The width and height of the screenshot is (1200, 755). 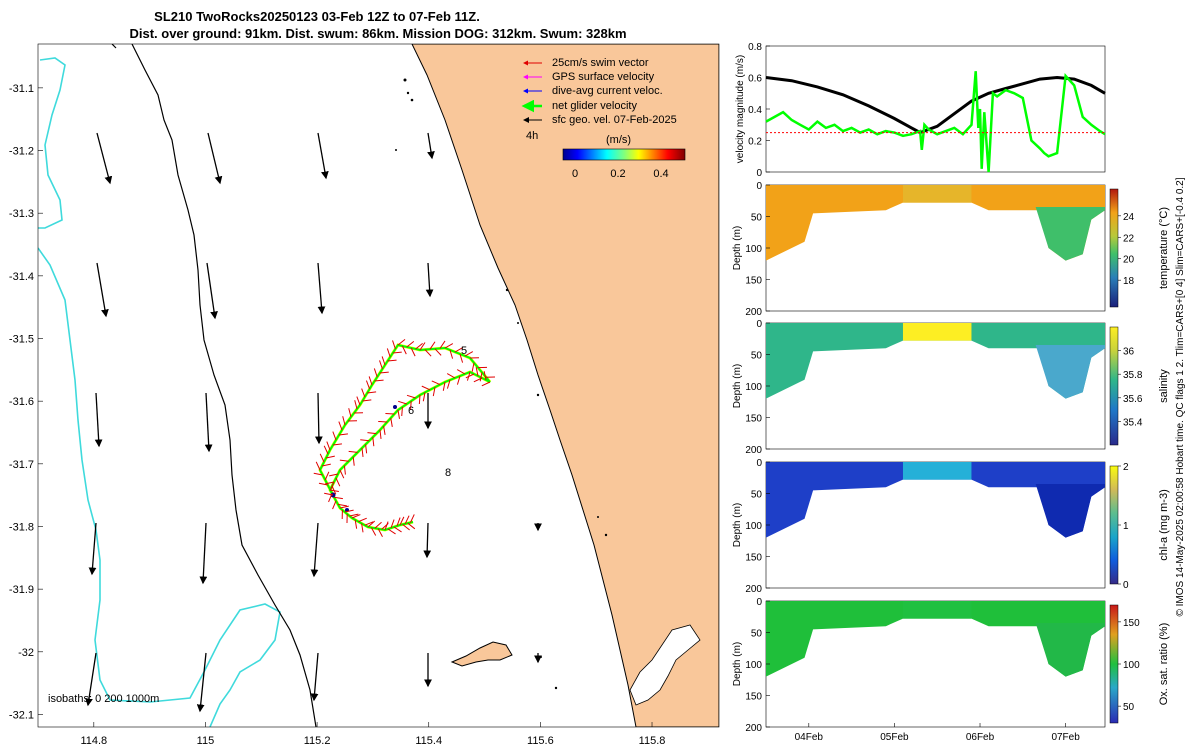 What do you see at coordinates (1133, 422) in the screenshot?
I see `colorbar-tick-label: 35.4` at bounding box center [1133, 422].